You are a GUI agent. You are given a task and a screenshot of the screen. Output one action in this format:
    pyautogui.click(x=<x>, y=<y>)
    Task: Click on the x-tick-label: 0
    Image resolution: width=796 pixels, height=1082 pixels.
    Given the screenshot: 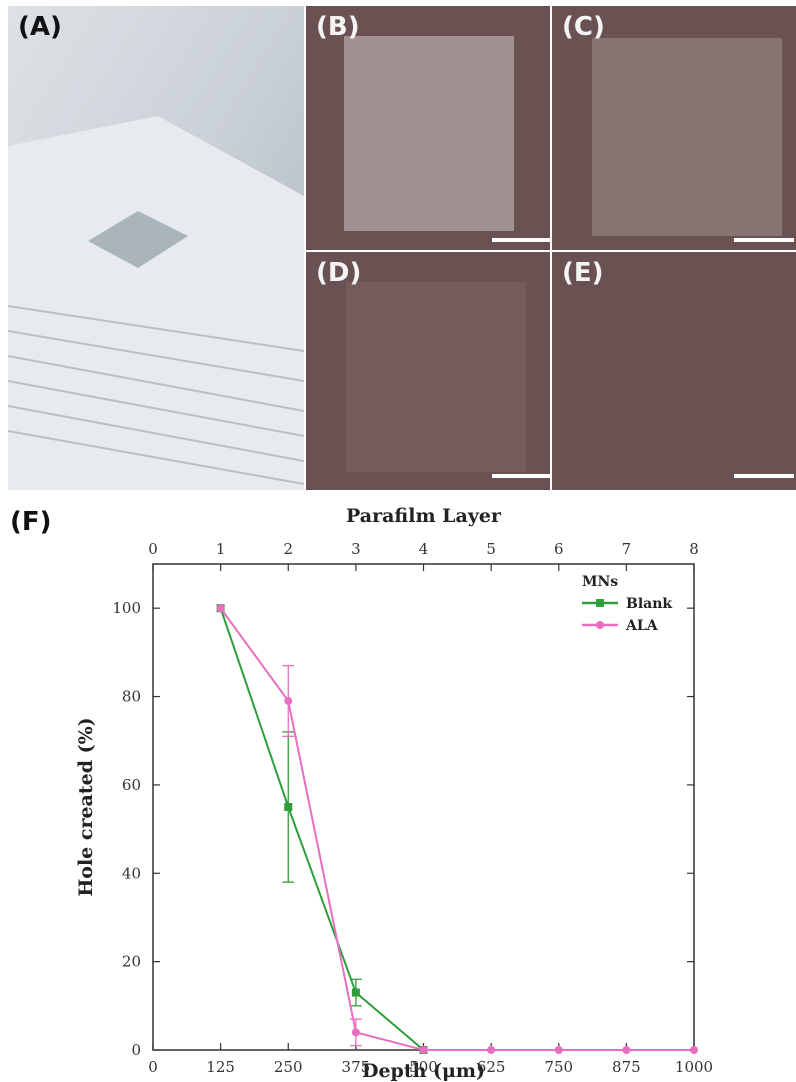 What is the action you would take?
    pyautogui.click(x=153, y=1067)
    